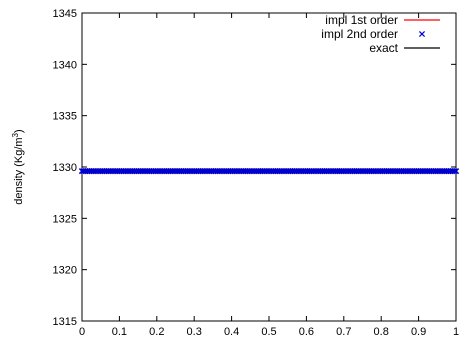  I want to click on x-tick-label: 0.7, so click(343, 332).